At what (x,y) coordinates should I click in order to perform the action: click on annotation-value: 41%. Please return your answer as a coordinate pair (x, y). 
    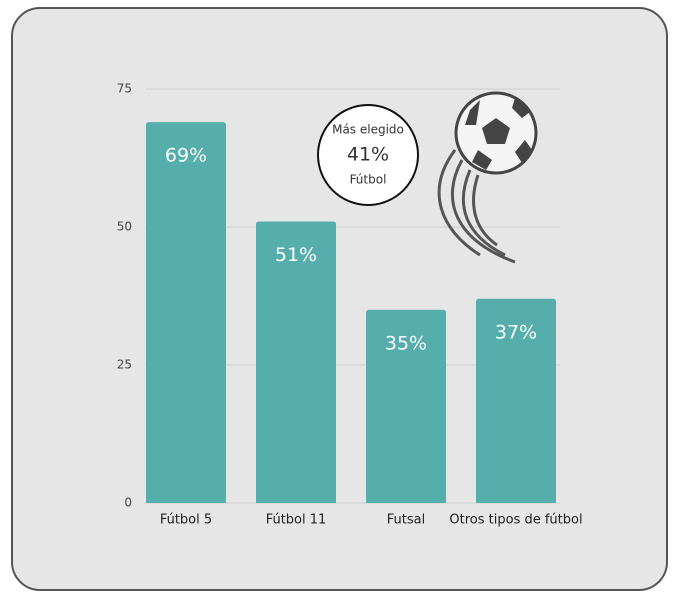
    Looking at the image, I should click on (368, 155).